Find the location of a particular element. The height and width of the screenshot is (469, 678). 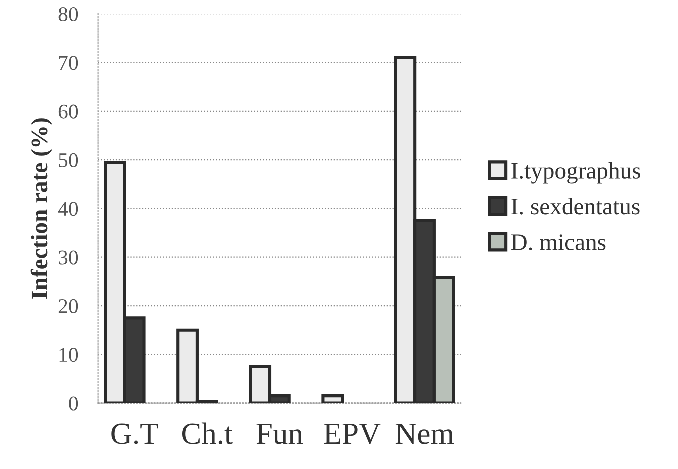

y-tick-label: 60 is located at coordinates (68, 111).